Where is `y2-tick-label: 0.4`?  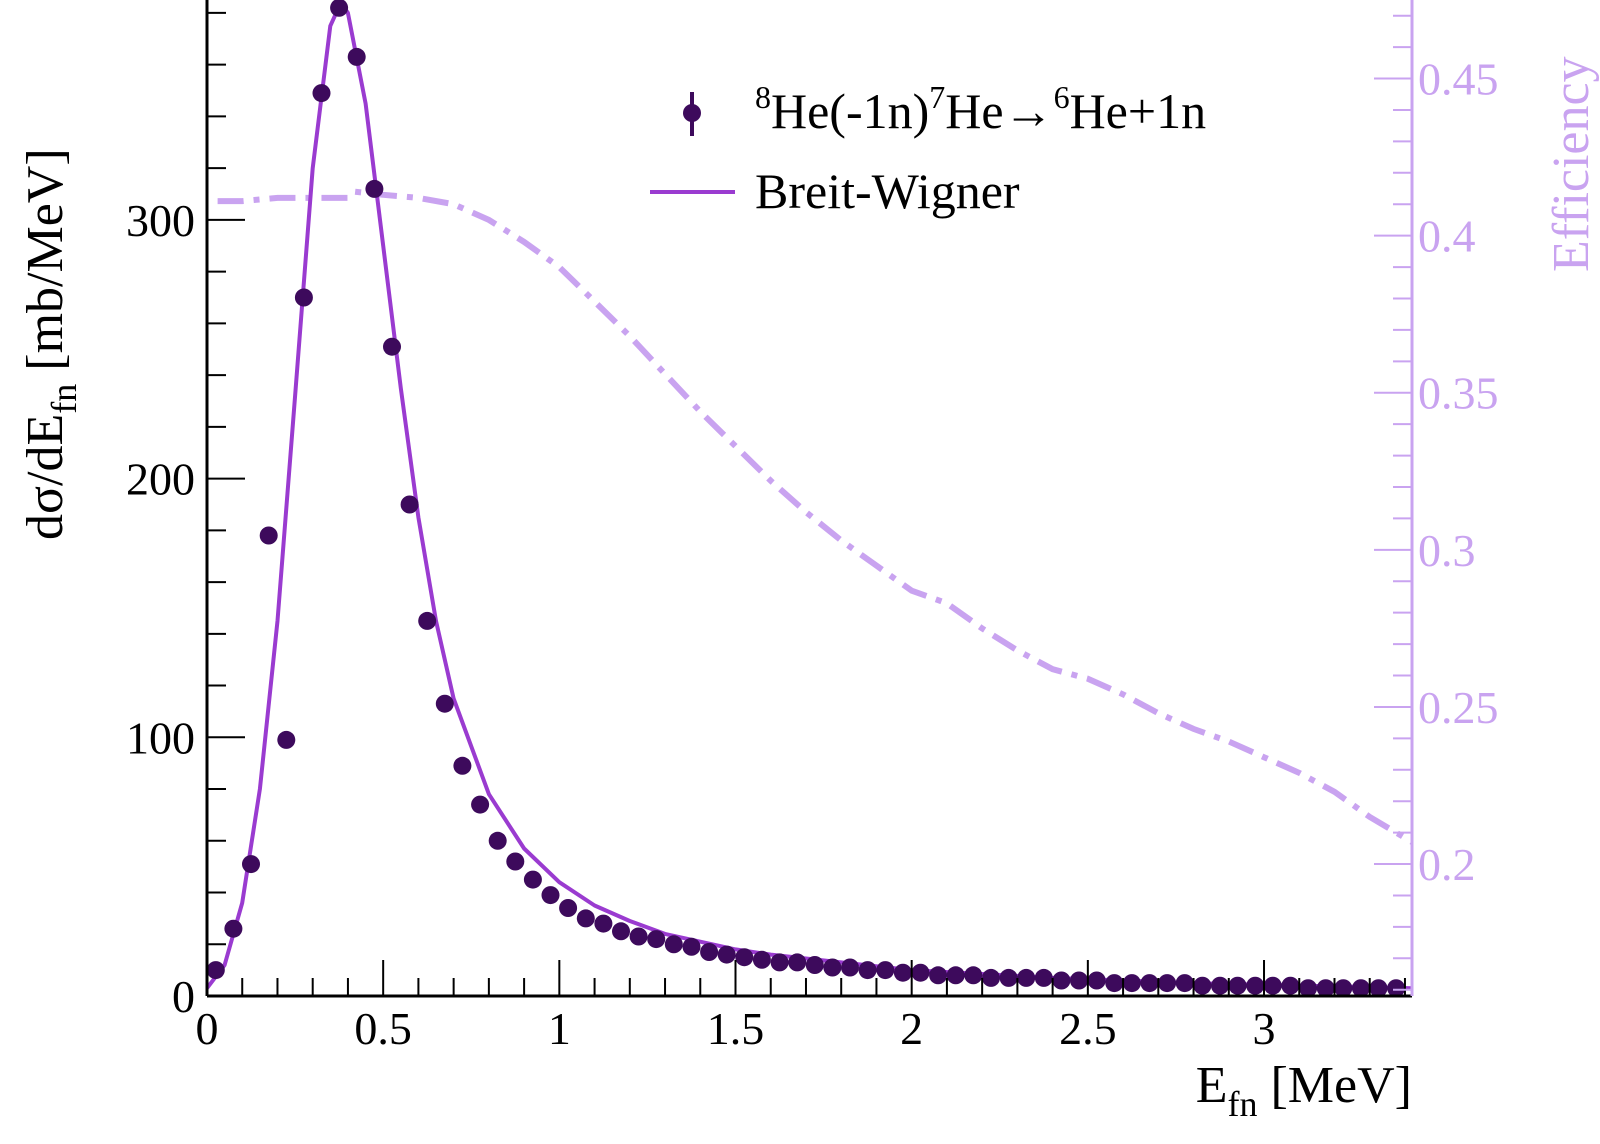 y2-tick-label: 0.4 is located at coordinates (1447, 236).